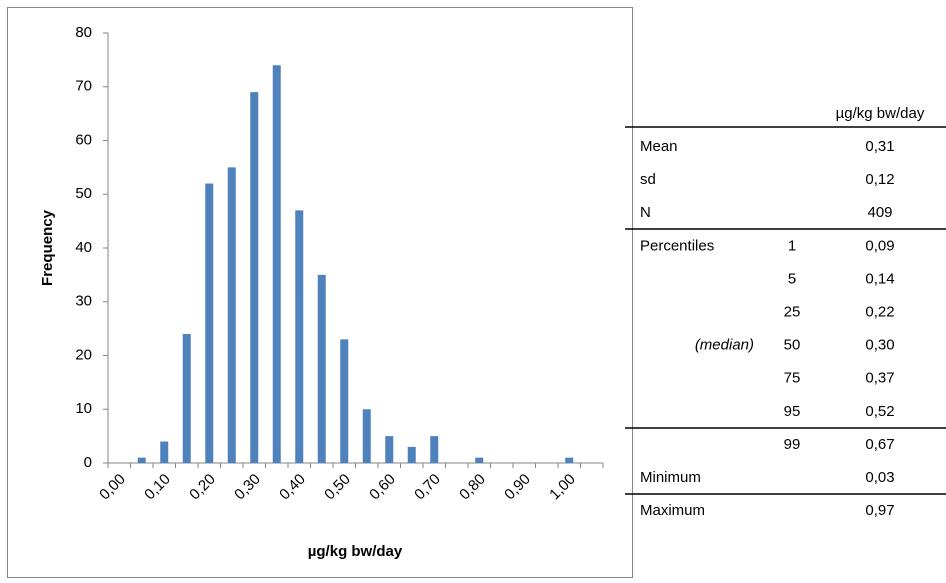 The width and height of the screenshot is (946, 583). I want to click on percentile: 25, so click(792, 311).